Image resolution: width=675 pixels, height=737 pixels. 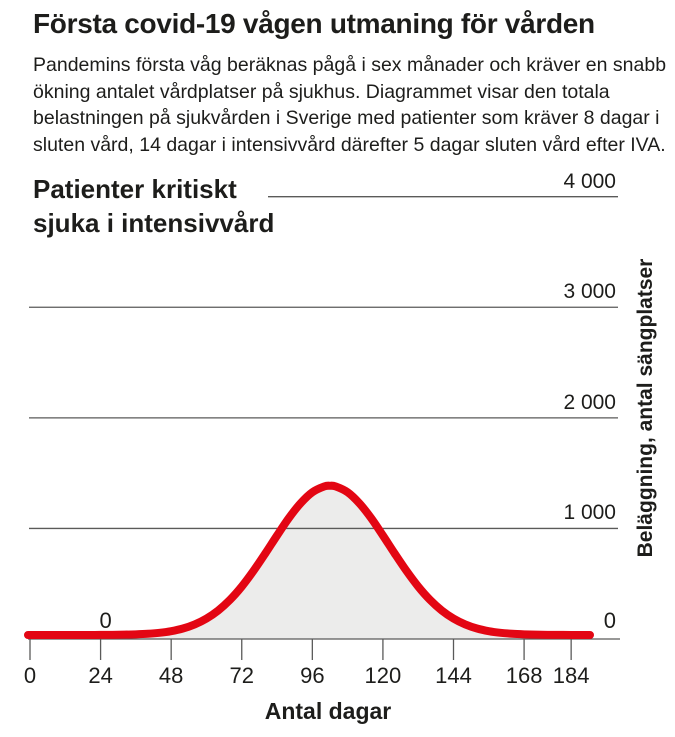 I want to click on x-axis-tick-label: 144, so click(x=453, y=675).